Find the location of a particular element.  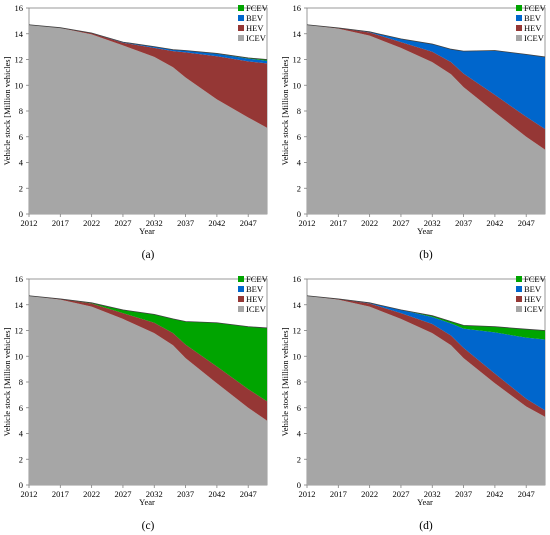

y-tick-label: 14 is located at coordinates (297, 305).